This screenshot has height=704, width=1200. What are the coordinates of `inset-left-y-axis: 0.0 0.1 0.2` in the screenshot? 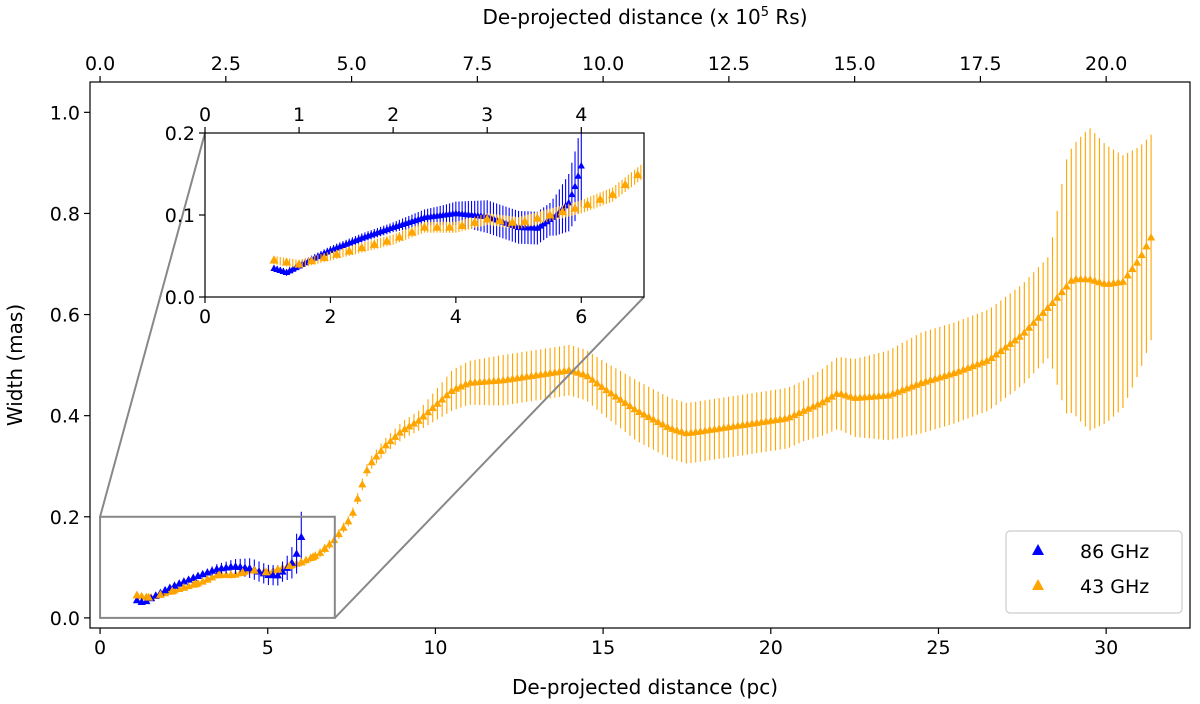 It's located at (185, 216).